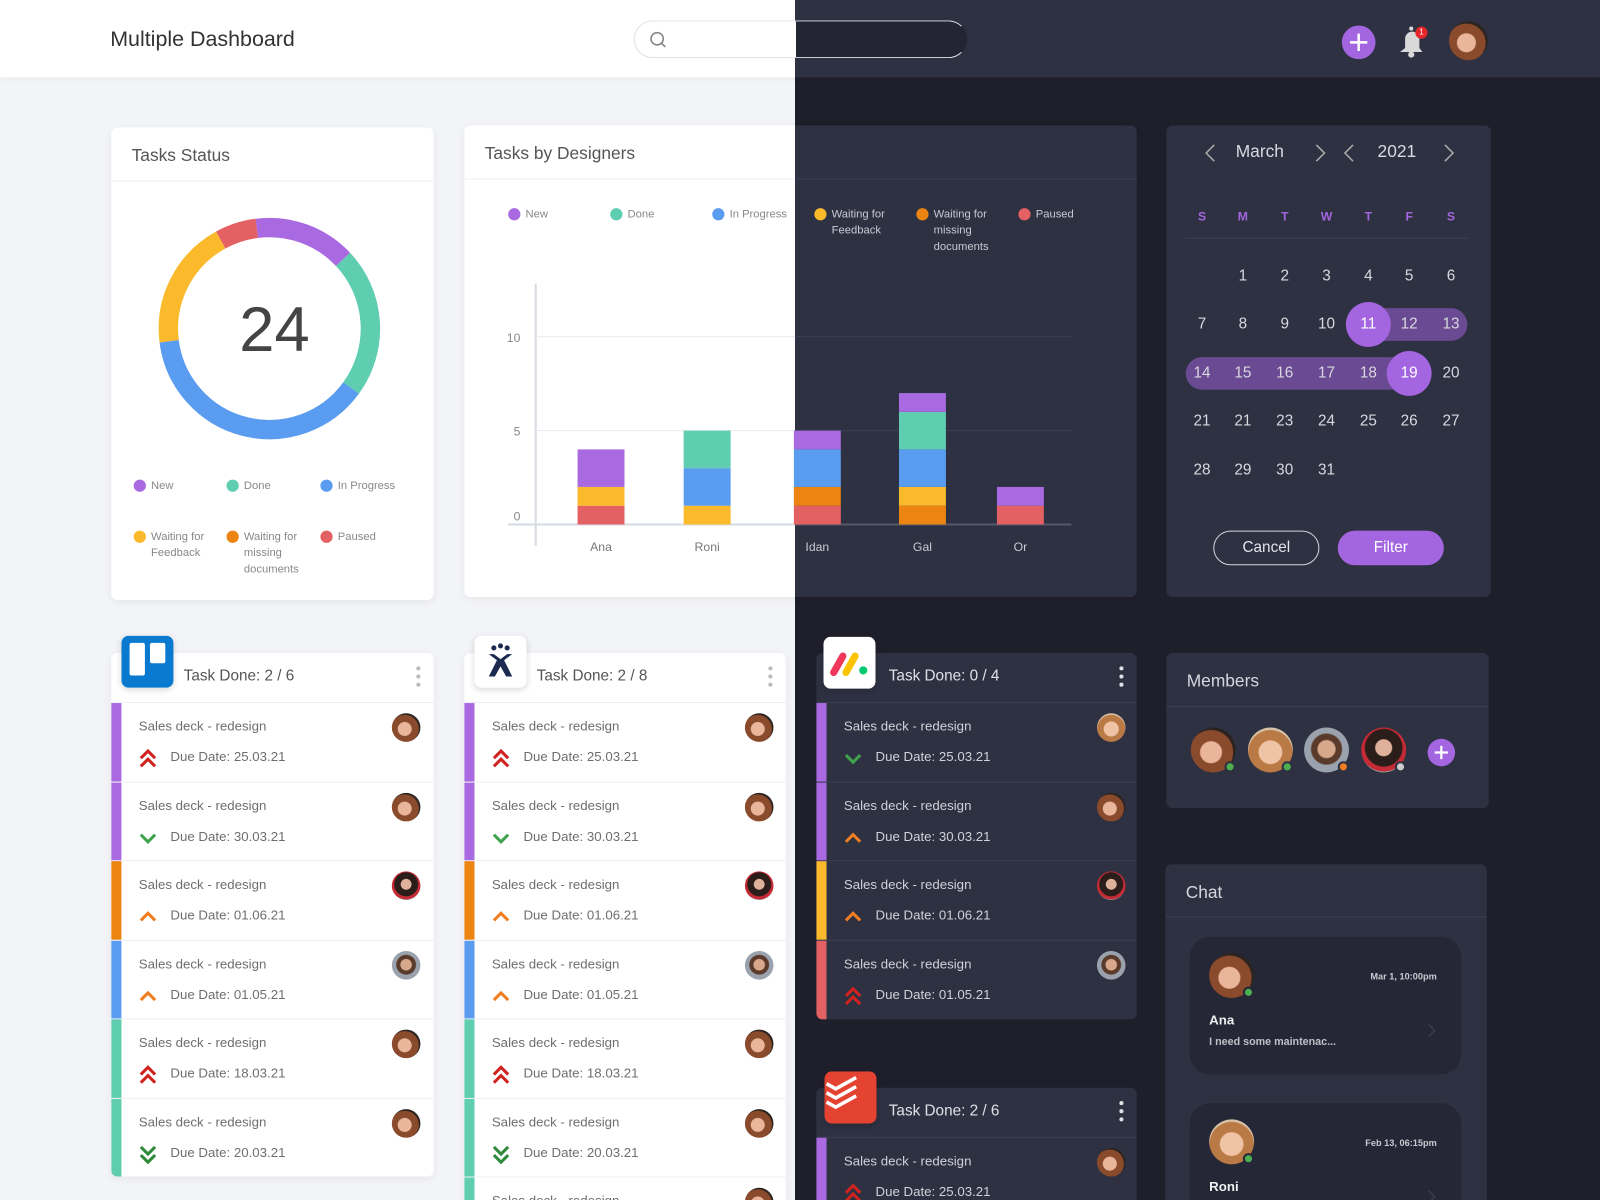 This screenshot has height=1200, width=1600. Describe the element at coordinates (1327, 324) in the screenshot. I see `calendar-day: 10` at that location.